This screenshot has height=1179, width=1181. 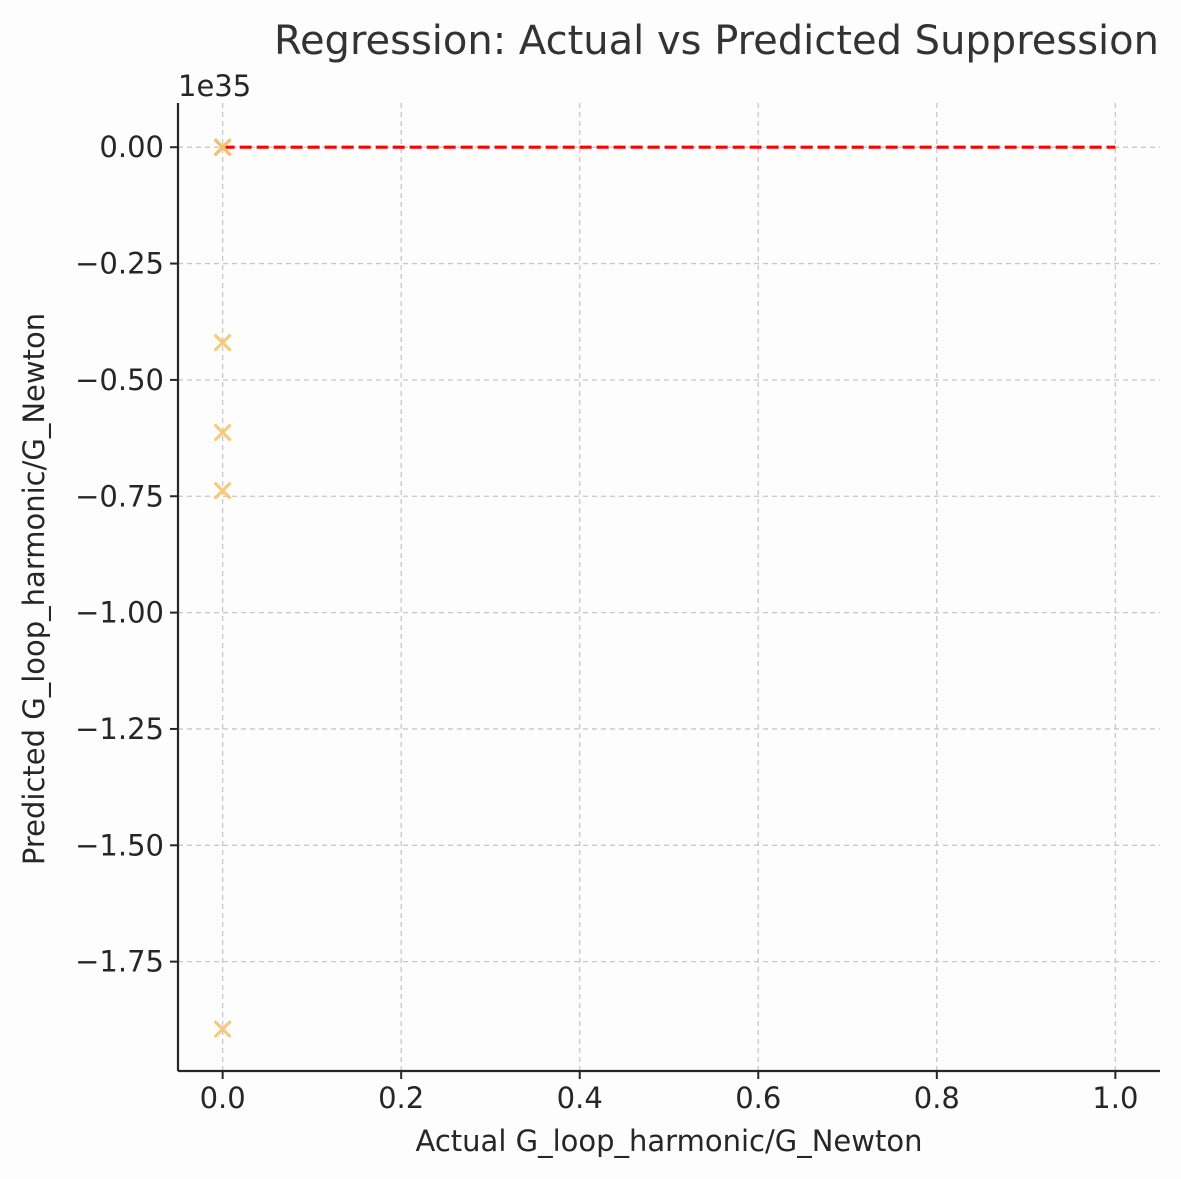 I want to click on y-axis-label: Predicted G_loop_harmonic/G_Newton, so click(x=34, y=589).